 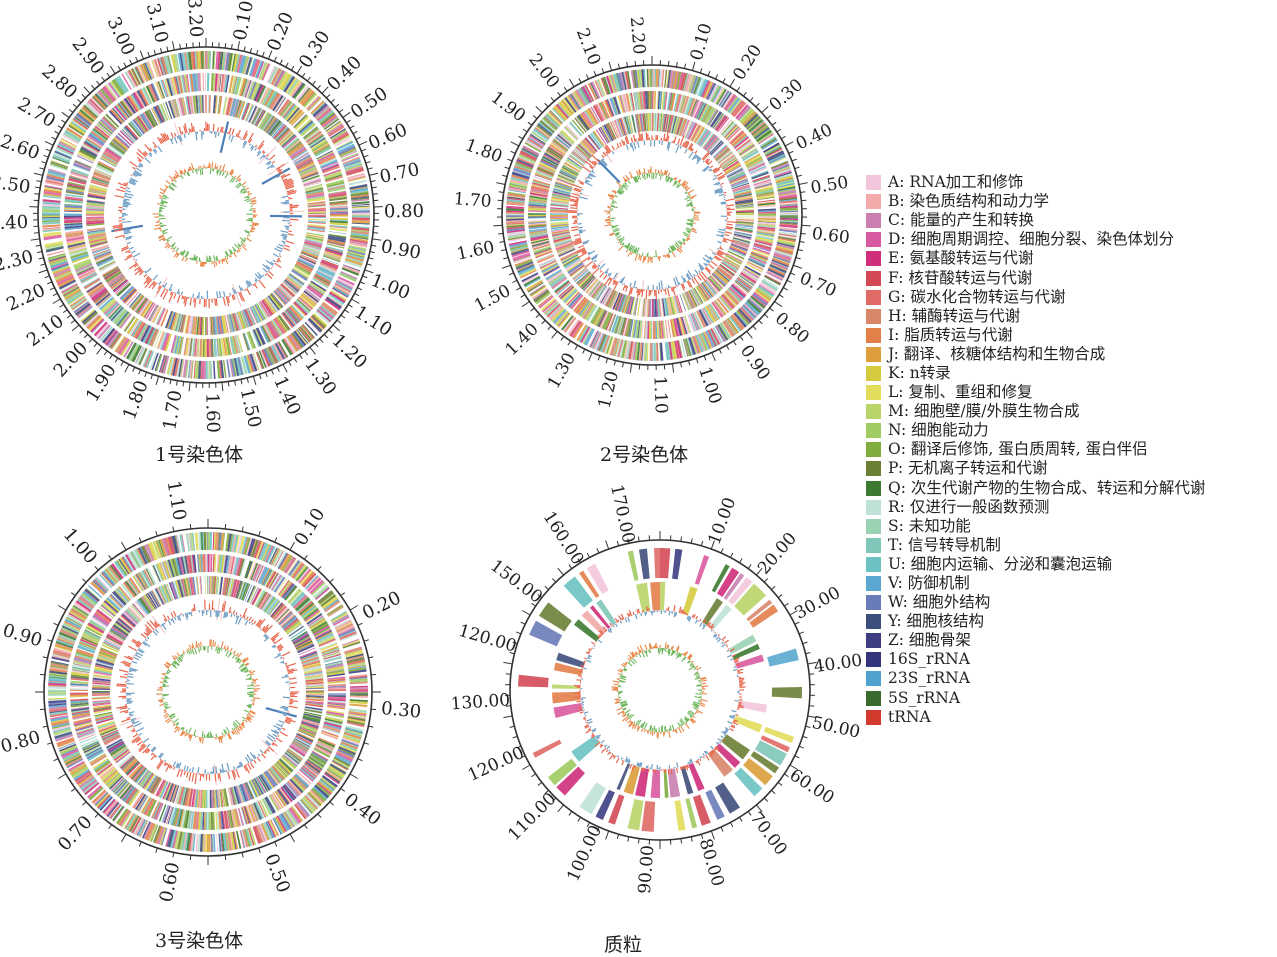 What do you see at coordinates (101, 383) in the screenshot?
I see `chr1-tick-label: 1.90` at bounding box center [101, 383].